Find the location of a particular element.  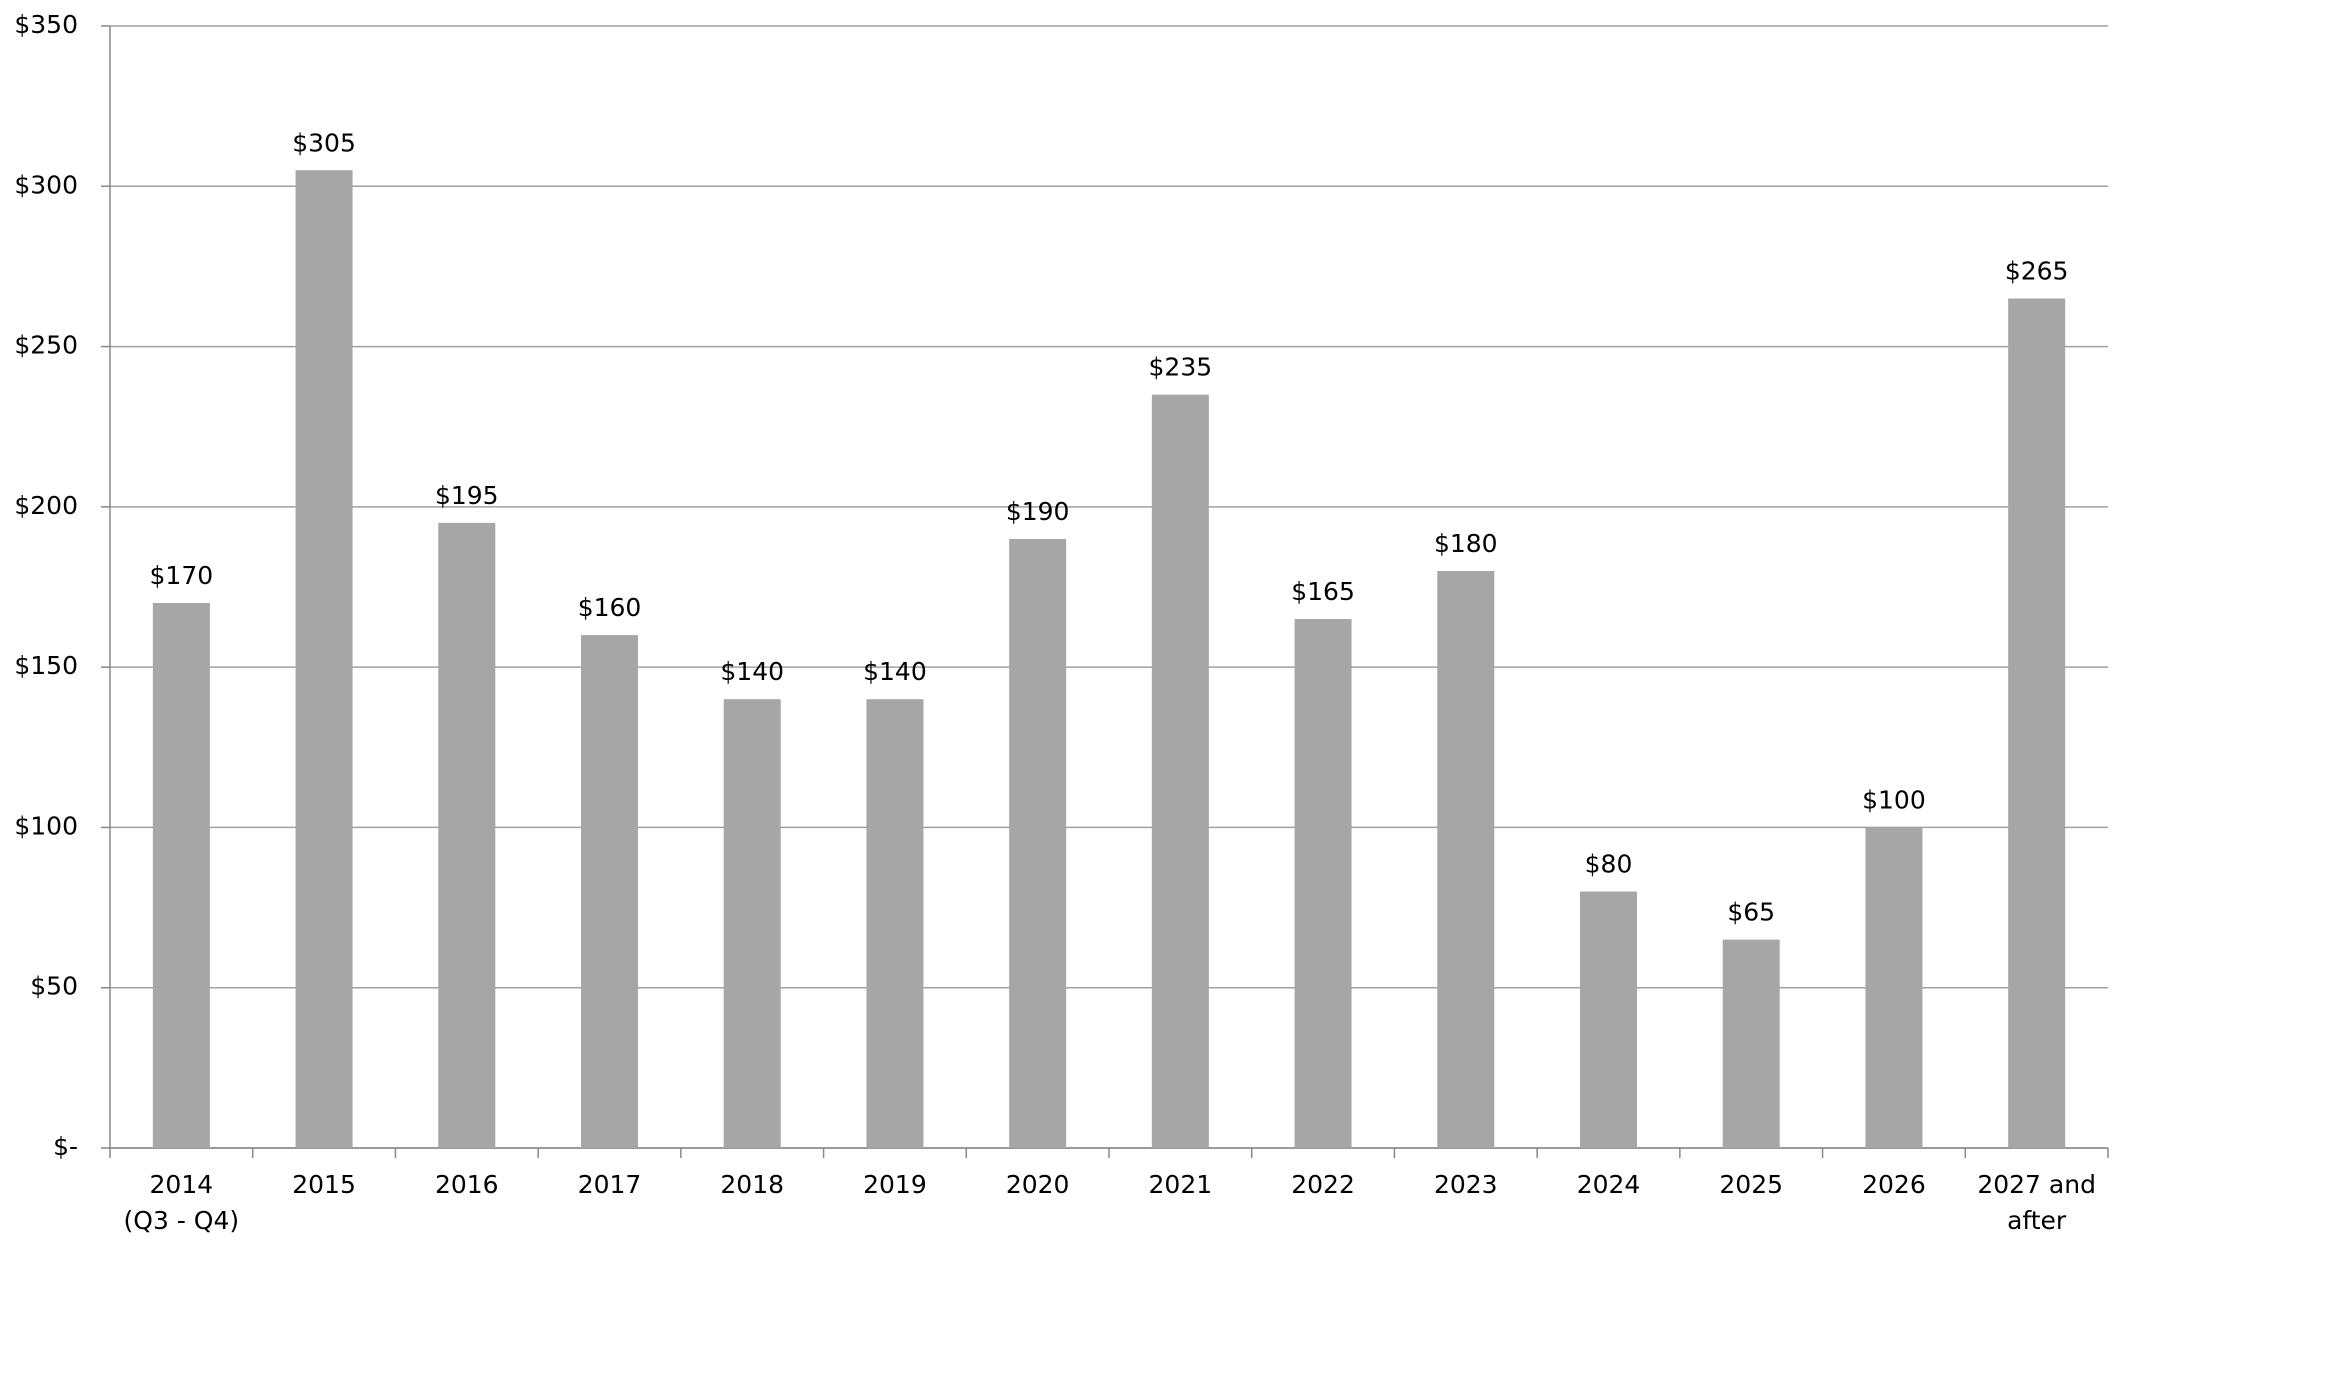

x-tick-label: 2022 is located at coordinates (1323, 1184).